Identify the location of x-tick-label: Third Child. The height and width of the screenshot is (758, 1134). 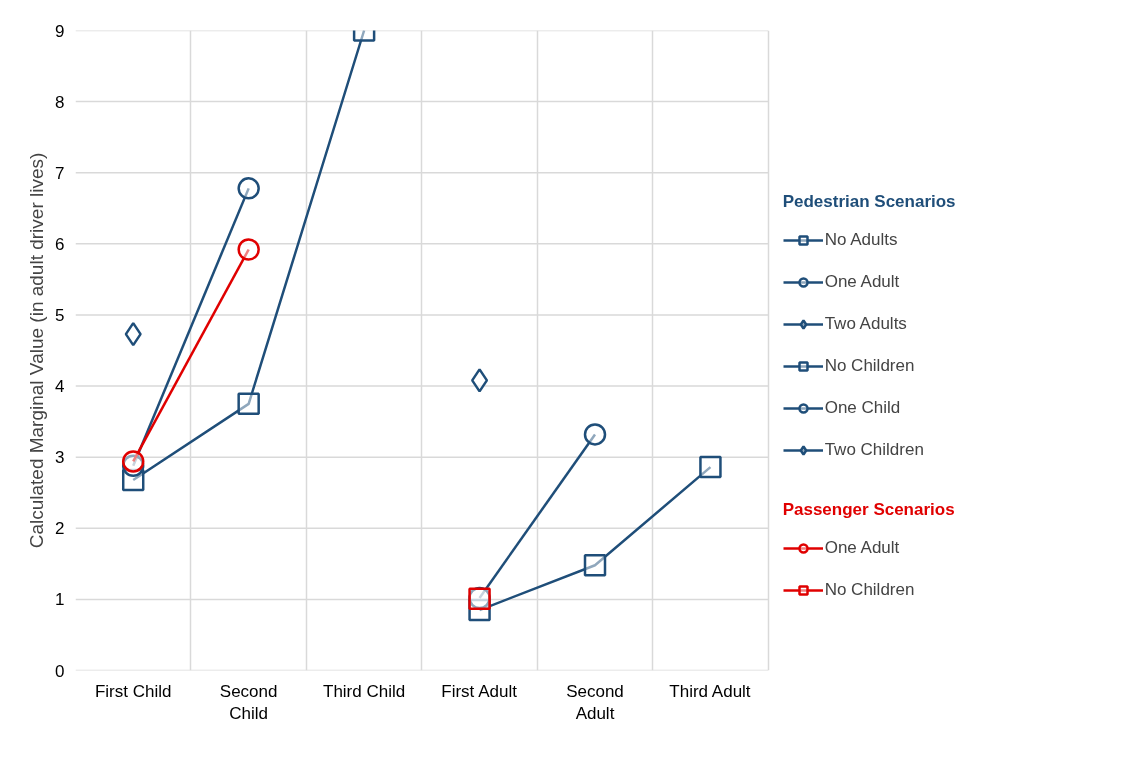
(364, 691).